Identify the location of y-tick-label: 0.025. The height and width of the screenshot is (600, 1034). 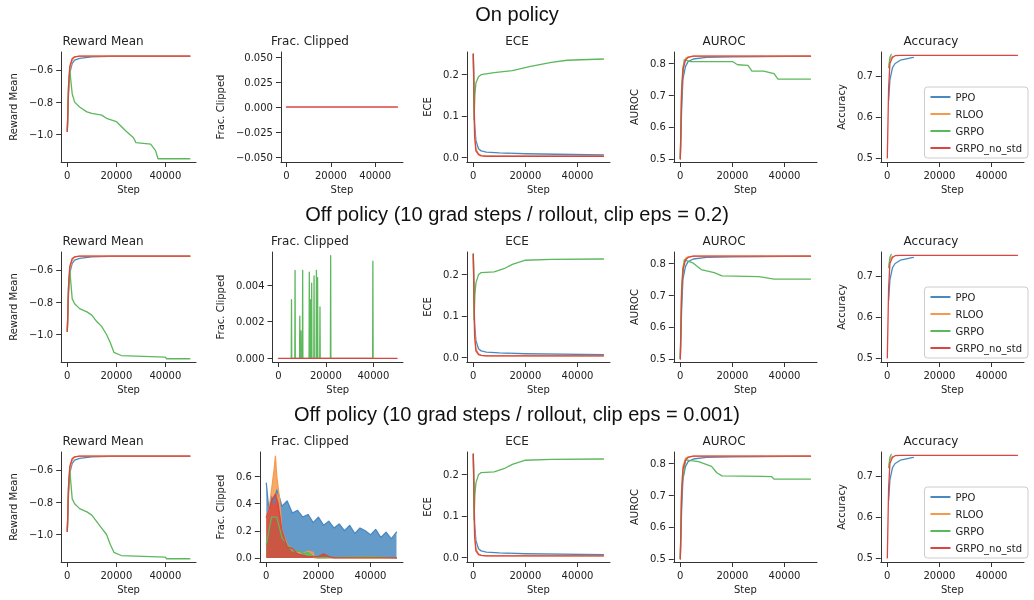
(258, 82).